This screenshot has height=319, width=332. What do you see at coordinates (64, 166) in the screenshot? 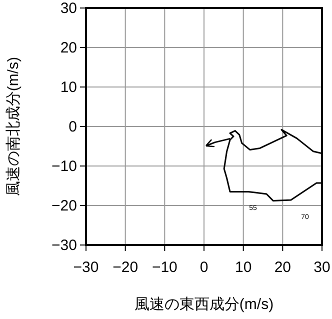
I see `y-tick-label: −10` at bounding box center [64, 166].